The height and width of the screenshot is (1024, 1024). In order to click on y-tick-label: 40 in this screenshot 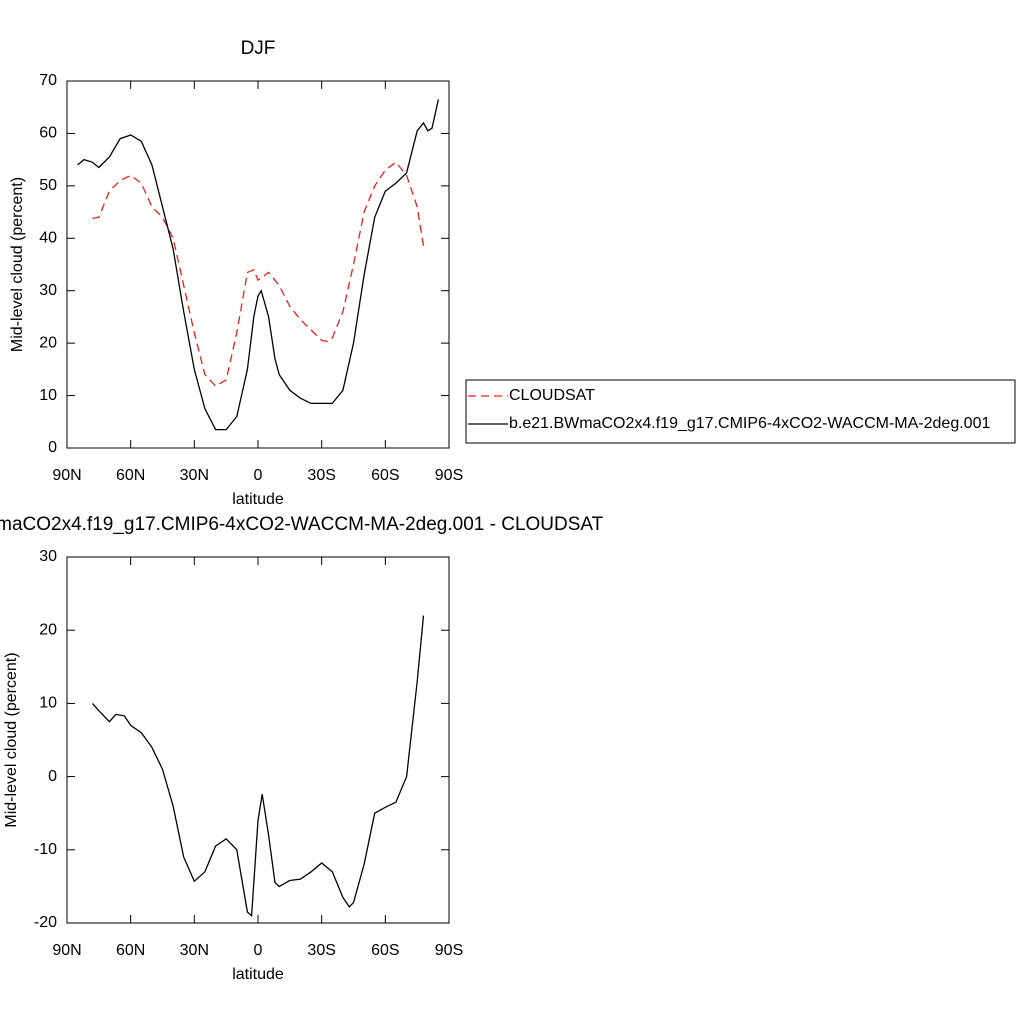, I will do `click(48, 238)`.